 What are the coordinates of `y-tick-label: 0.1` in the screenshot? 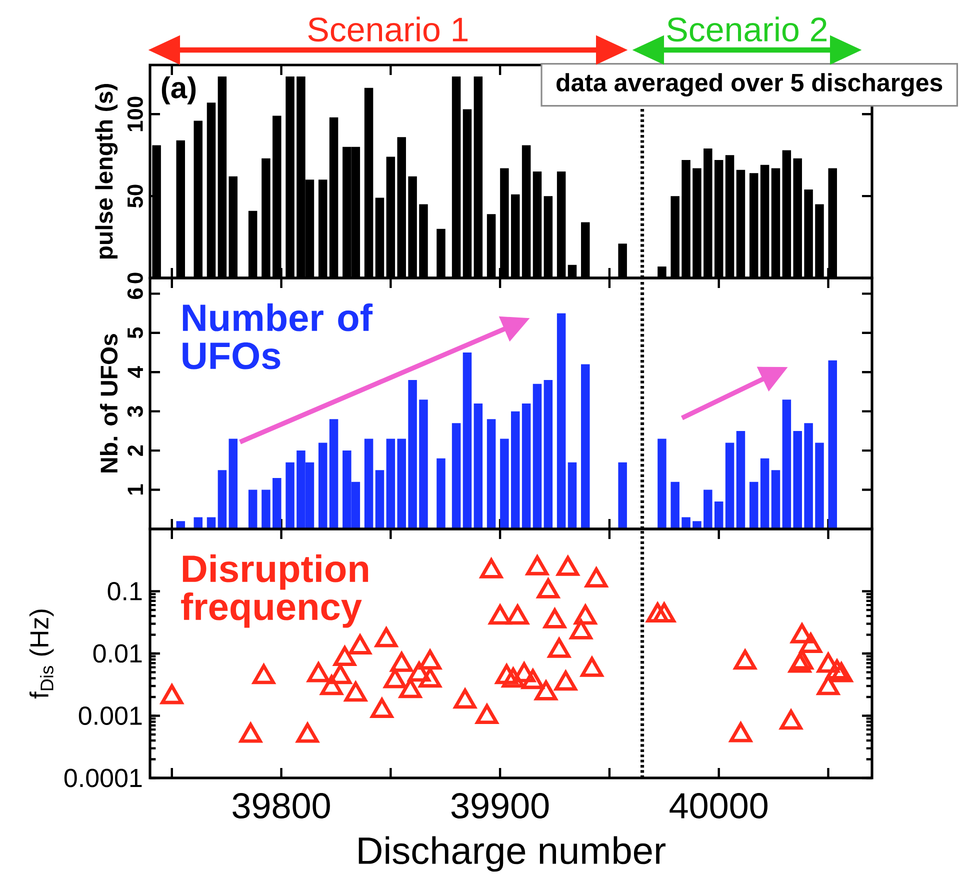 It's located at (125, 591).